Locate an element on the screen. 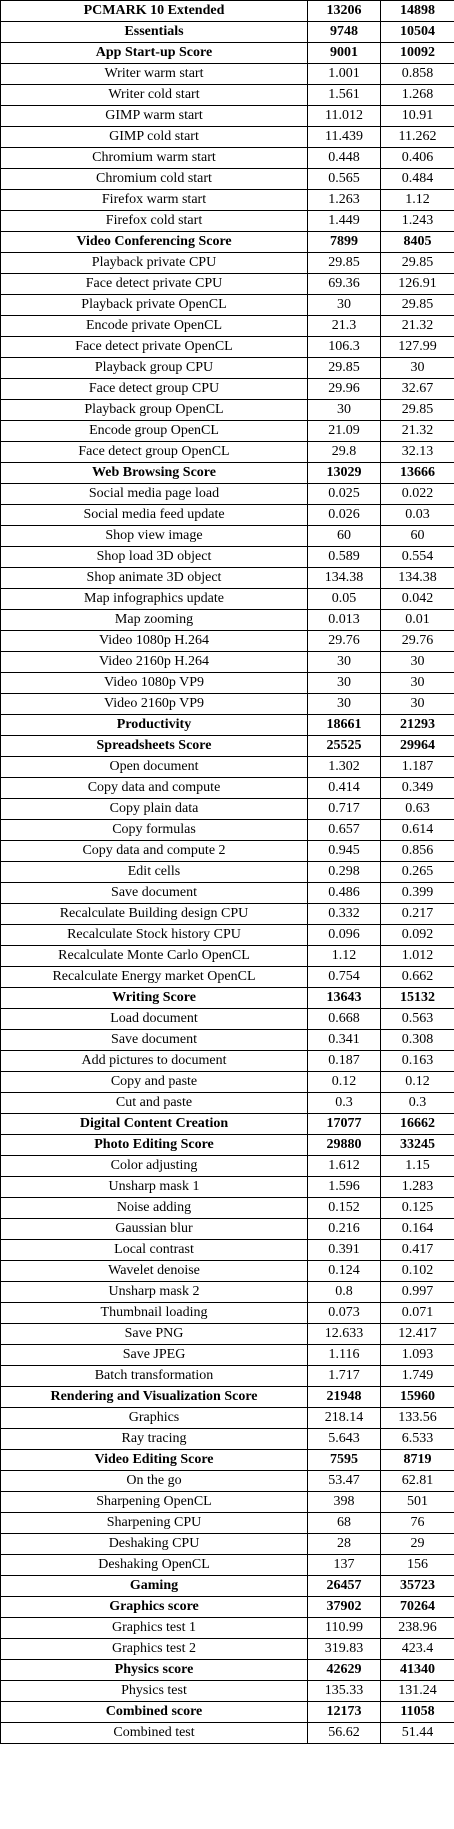 This screenshot has width=454, height=1829. row-label: Ray tracing is located at coordinates (154, 1439).